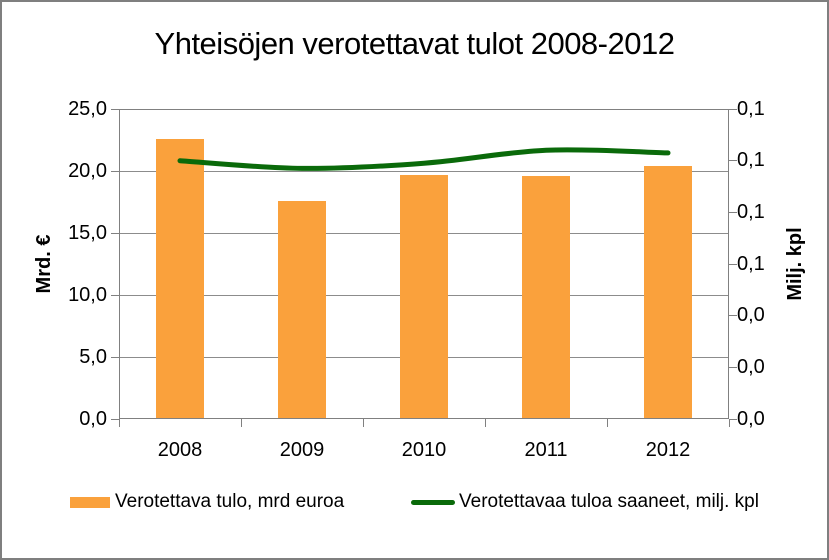 This screenshot has height=560, width=829. What do you see at coordinates (87, 171) in the screenshot?
I see `left-axis-tick-label: 20,0` at bounding box center [87, 171].